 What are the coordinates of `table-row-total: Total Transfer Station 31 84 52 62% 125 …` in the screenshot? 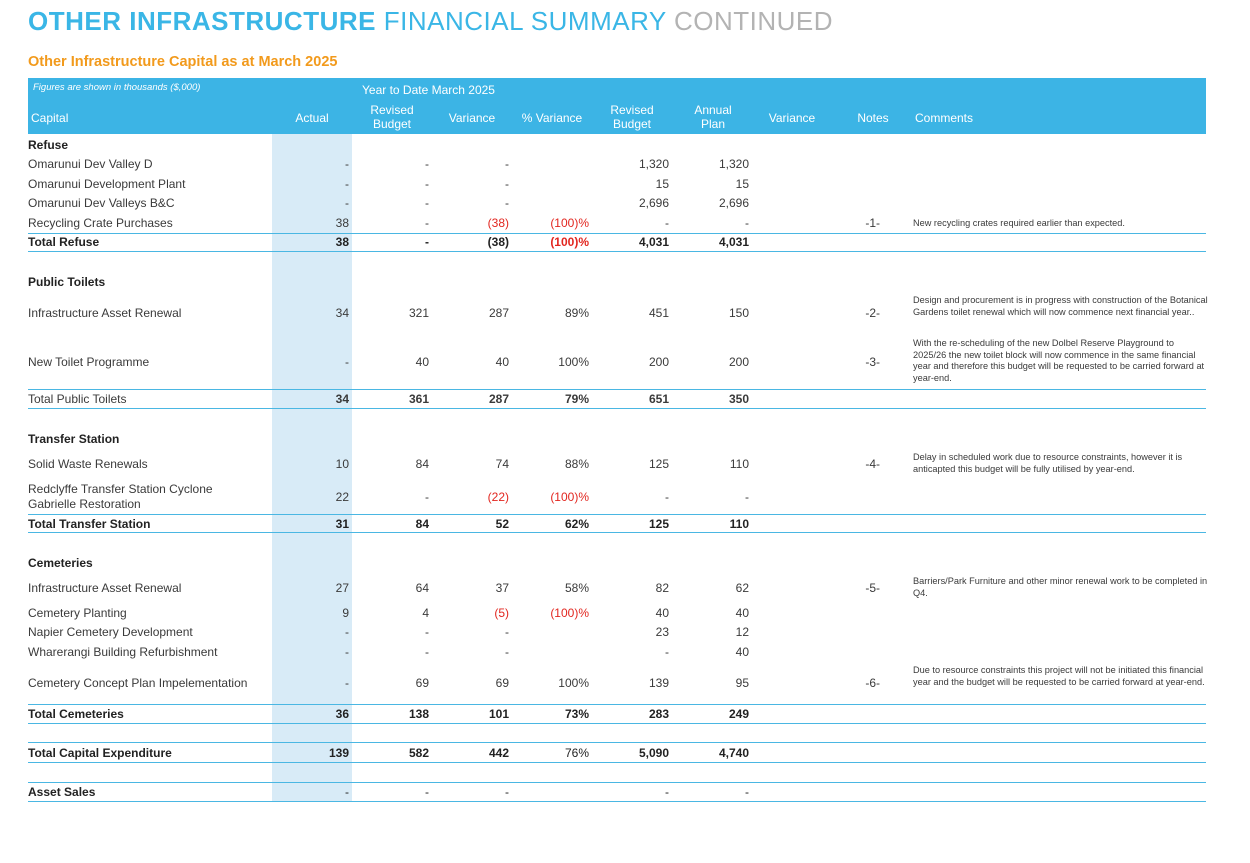 It's located at (617, 526).